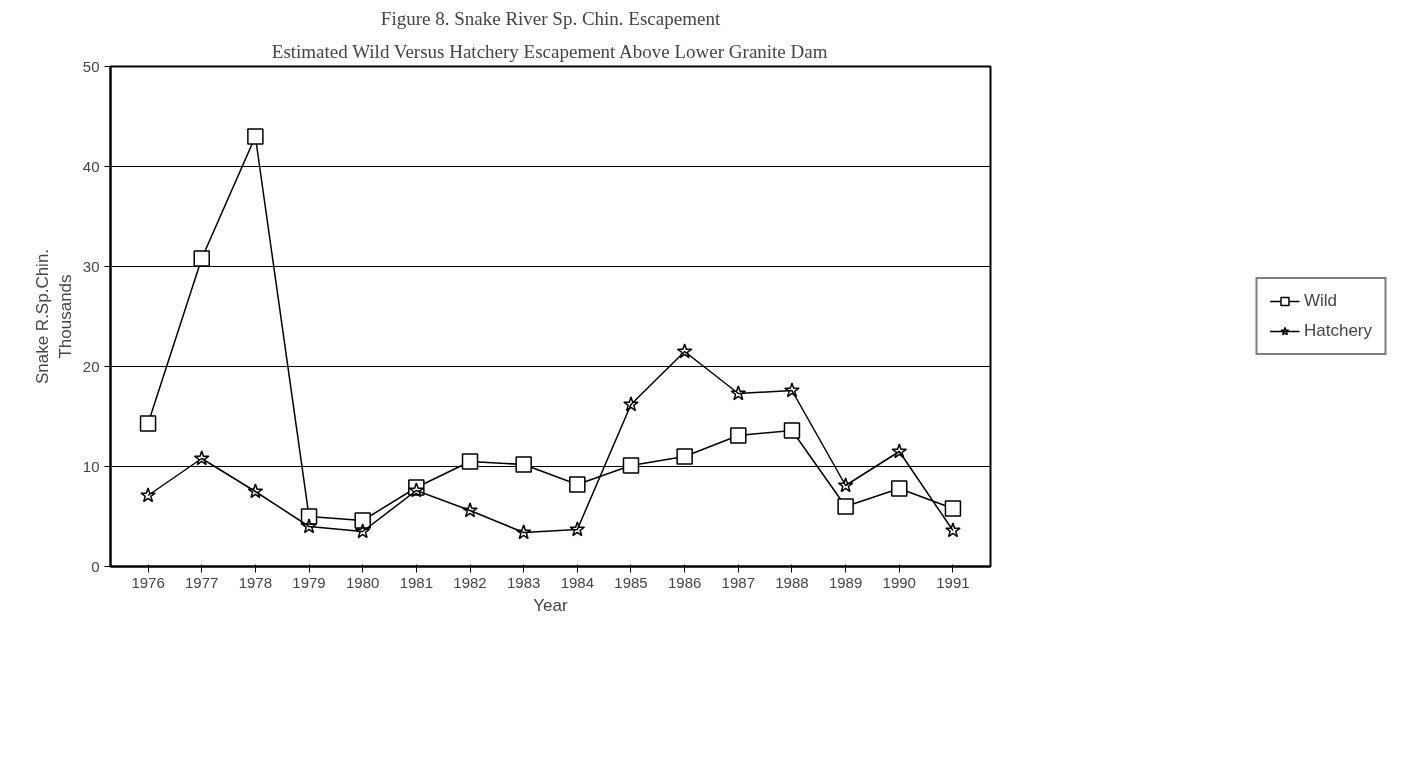  Describe the element at coordinates (523, 582) in the screenshot. I see `x-tick-label: 1983` at that location.